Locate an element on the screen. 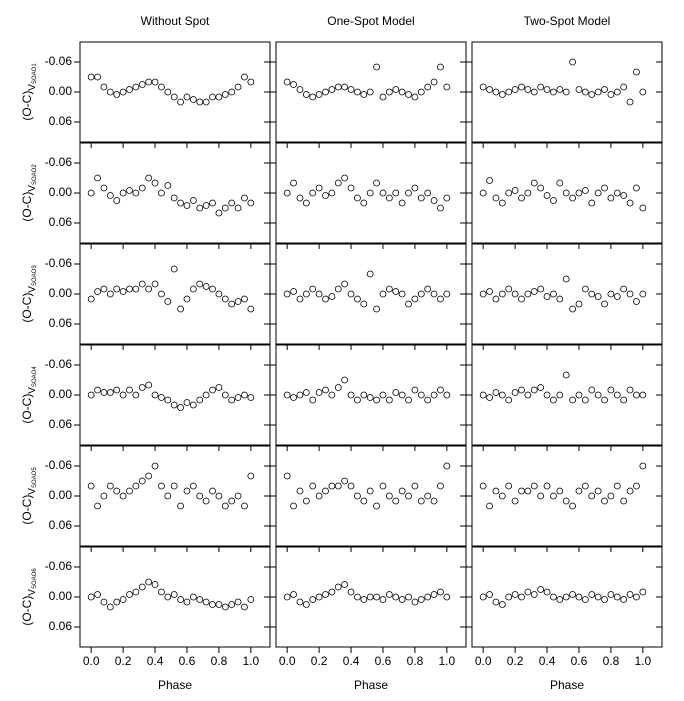  y-axis-label: (O-C)VSOAO4 is located at coordinates (28, 395).